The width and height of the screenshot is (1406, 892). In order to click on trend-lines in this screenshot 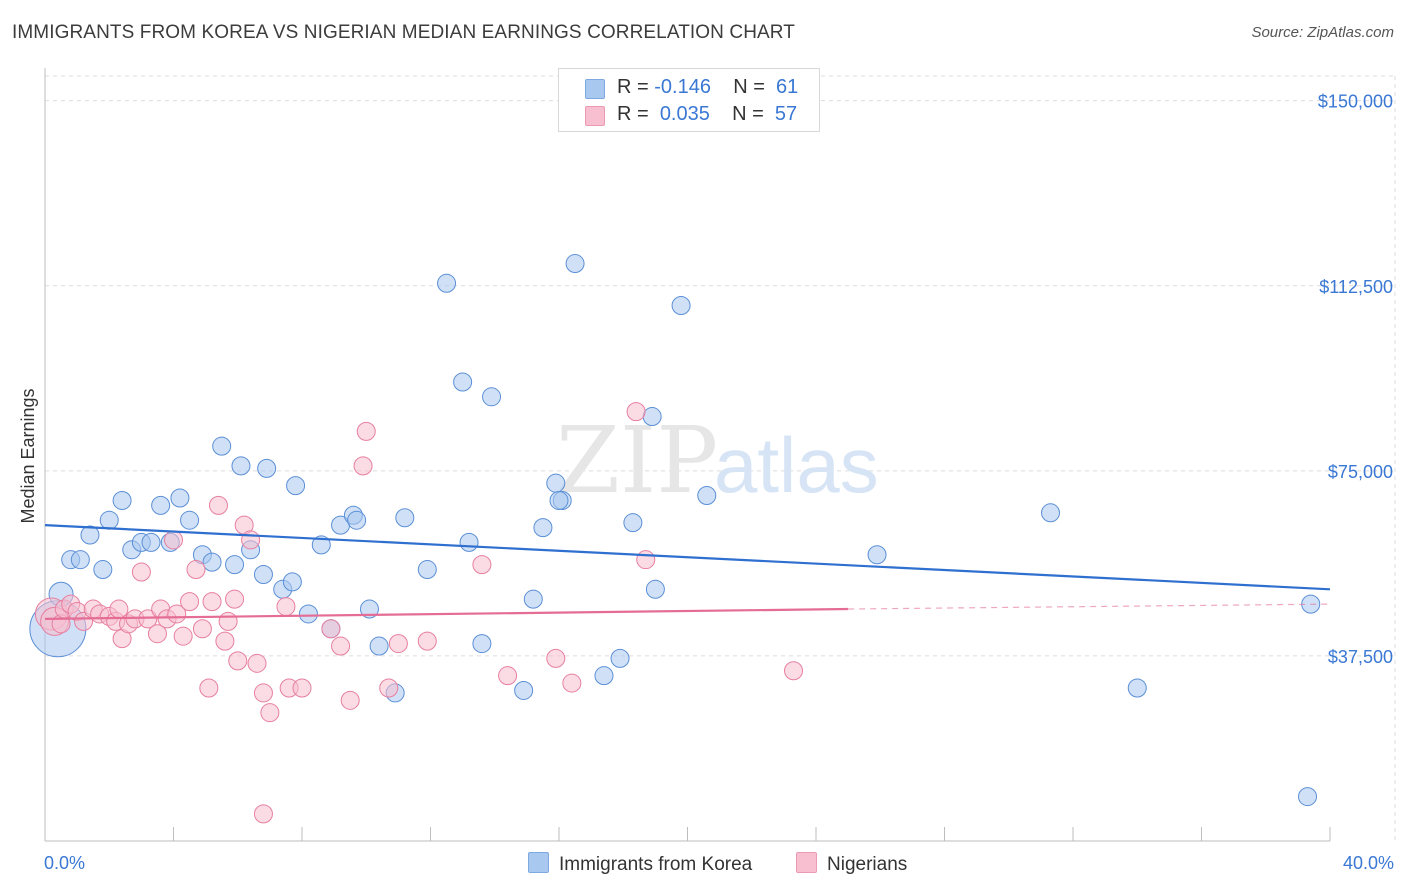, I will do `click(687, 572)`.